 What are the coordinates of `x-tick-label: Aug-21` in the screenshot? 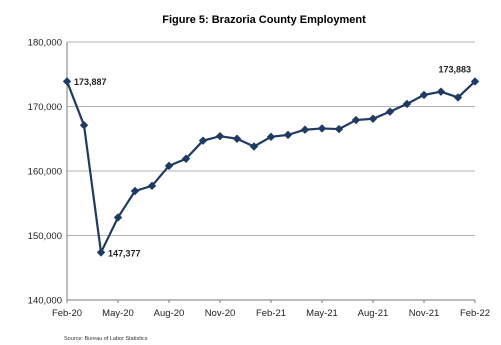 It's located at (373, 313).